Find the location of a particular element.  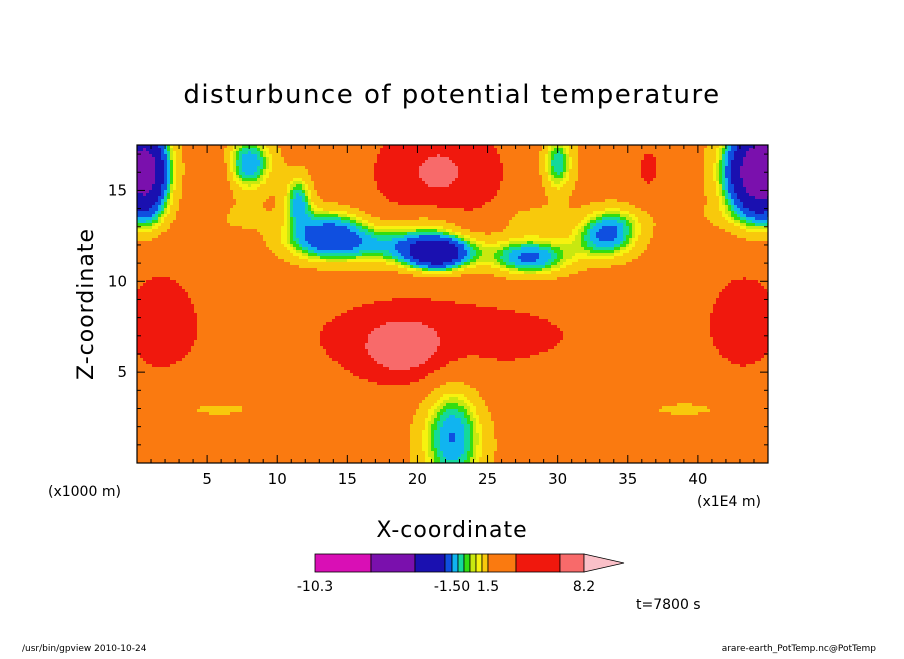

y-tick-label: 5 is located at coordinates (122, 372).